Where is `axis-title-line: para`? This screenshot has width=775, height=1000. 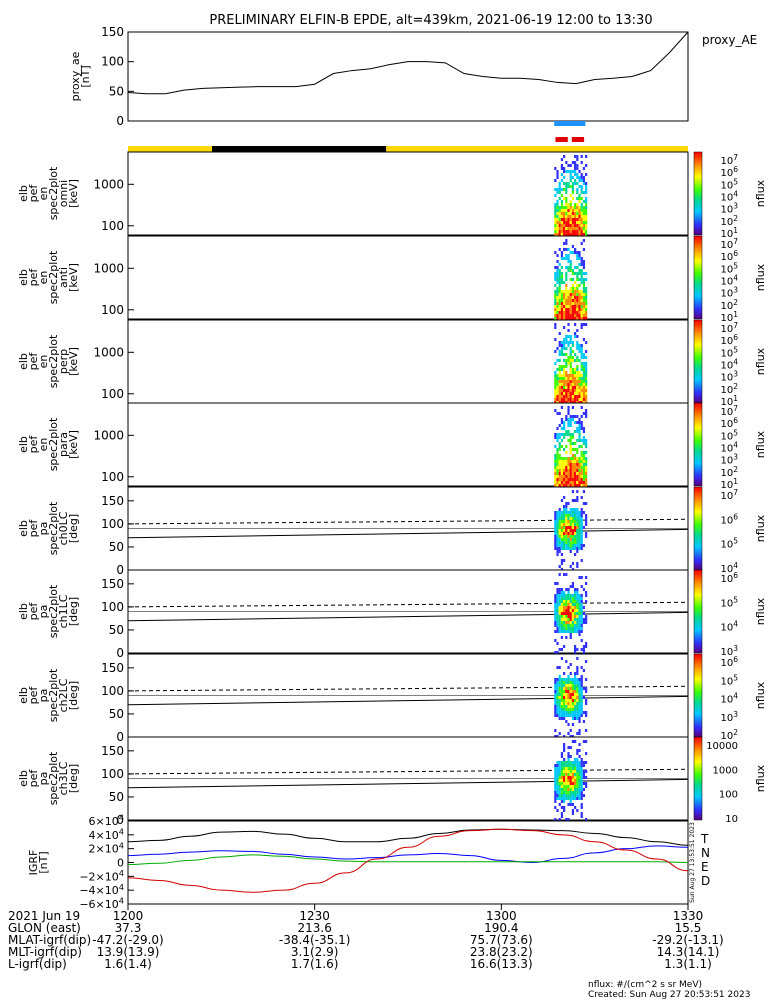
axis-title-line: para is located at coordinates (63, 444).